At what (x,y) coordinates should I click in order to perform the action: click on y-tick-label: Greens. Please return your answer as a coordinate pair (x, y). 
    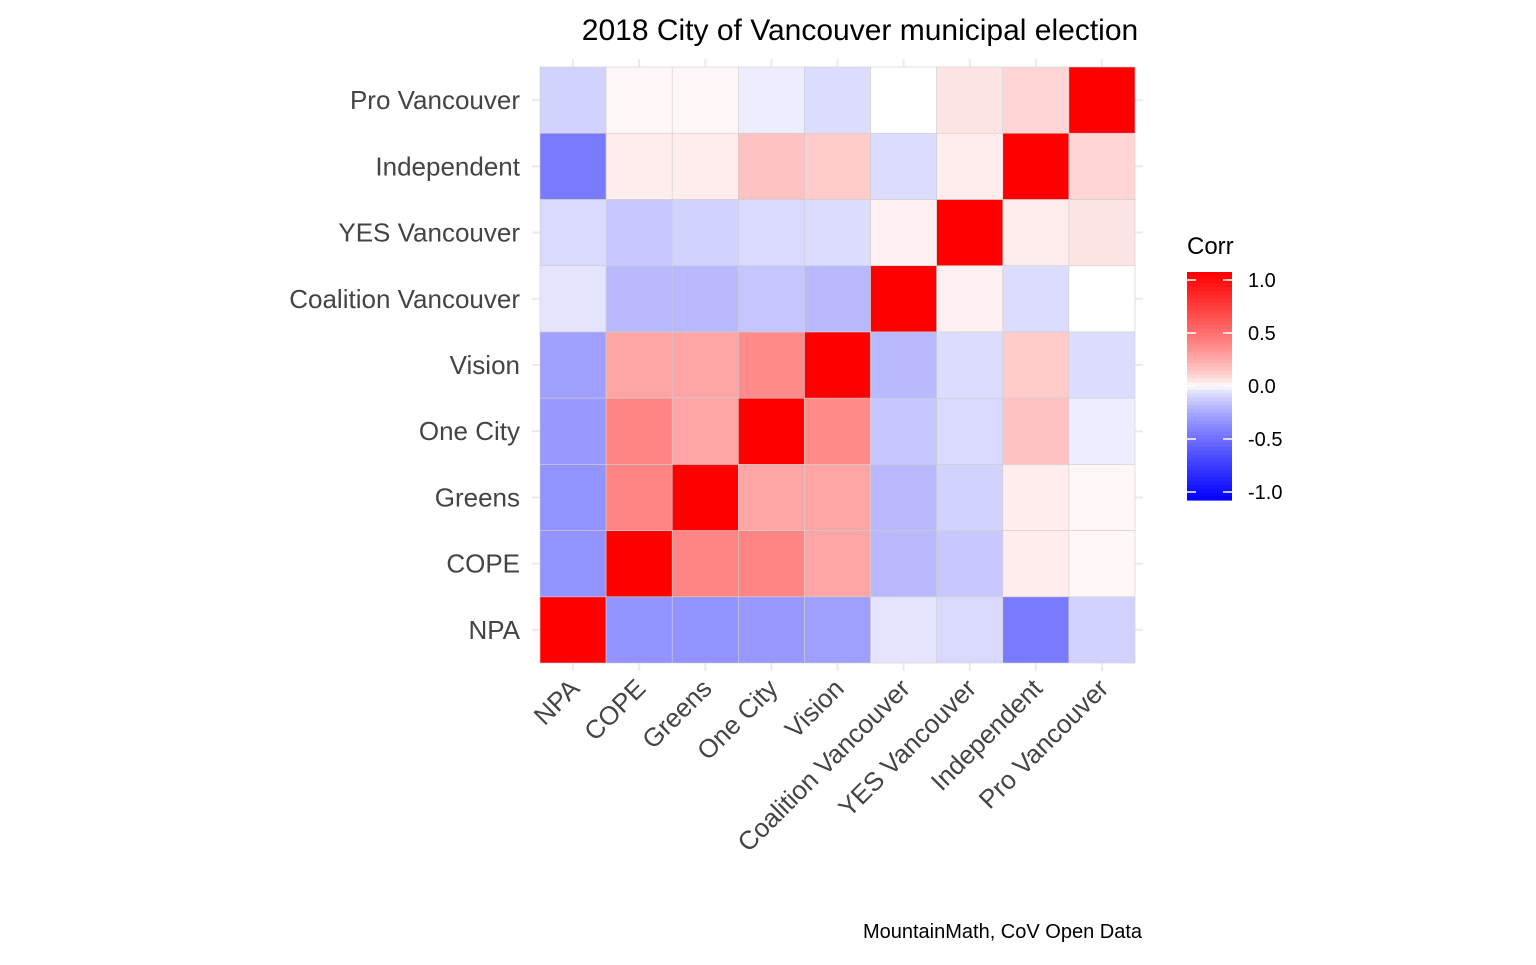
    Looking at the image, I should click on (477, 497).